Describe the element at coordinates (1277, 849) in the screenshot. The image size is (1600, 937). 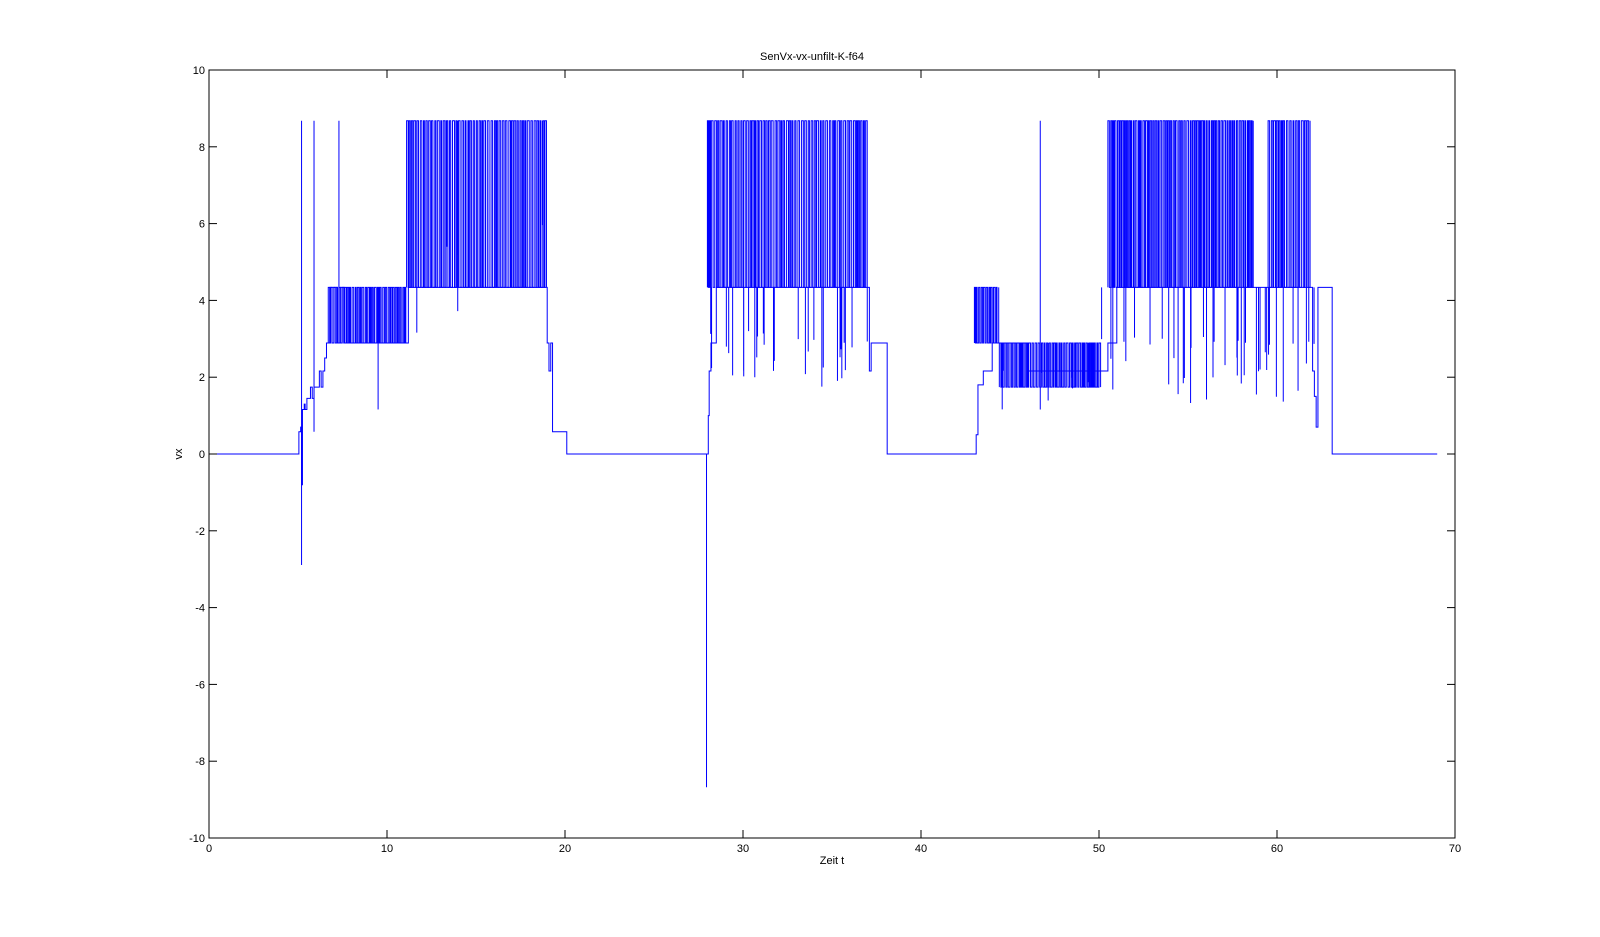
I see `x-tick-label: 60` at that location.